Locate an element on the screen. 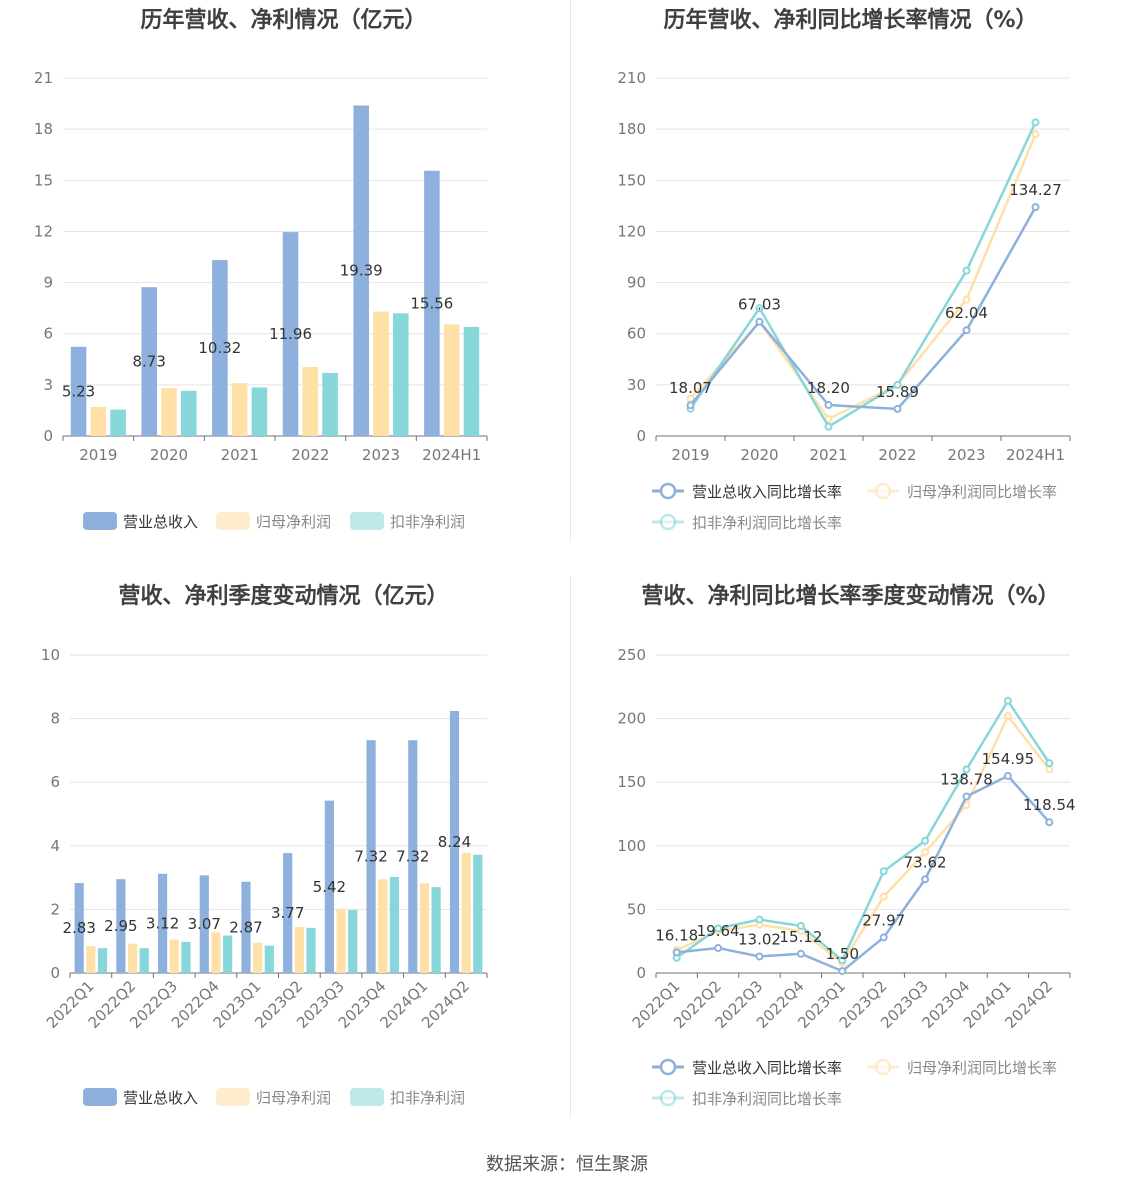 The image size is (1134, 1188). data-label: 18.07 is located at coordinates (690, 388).